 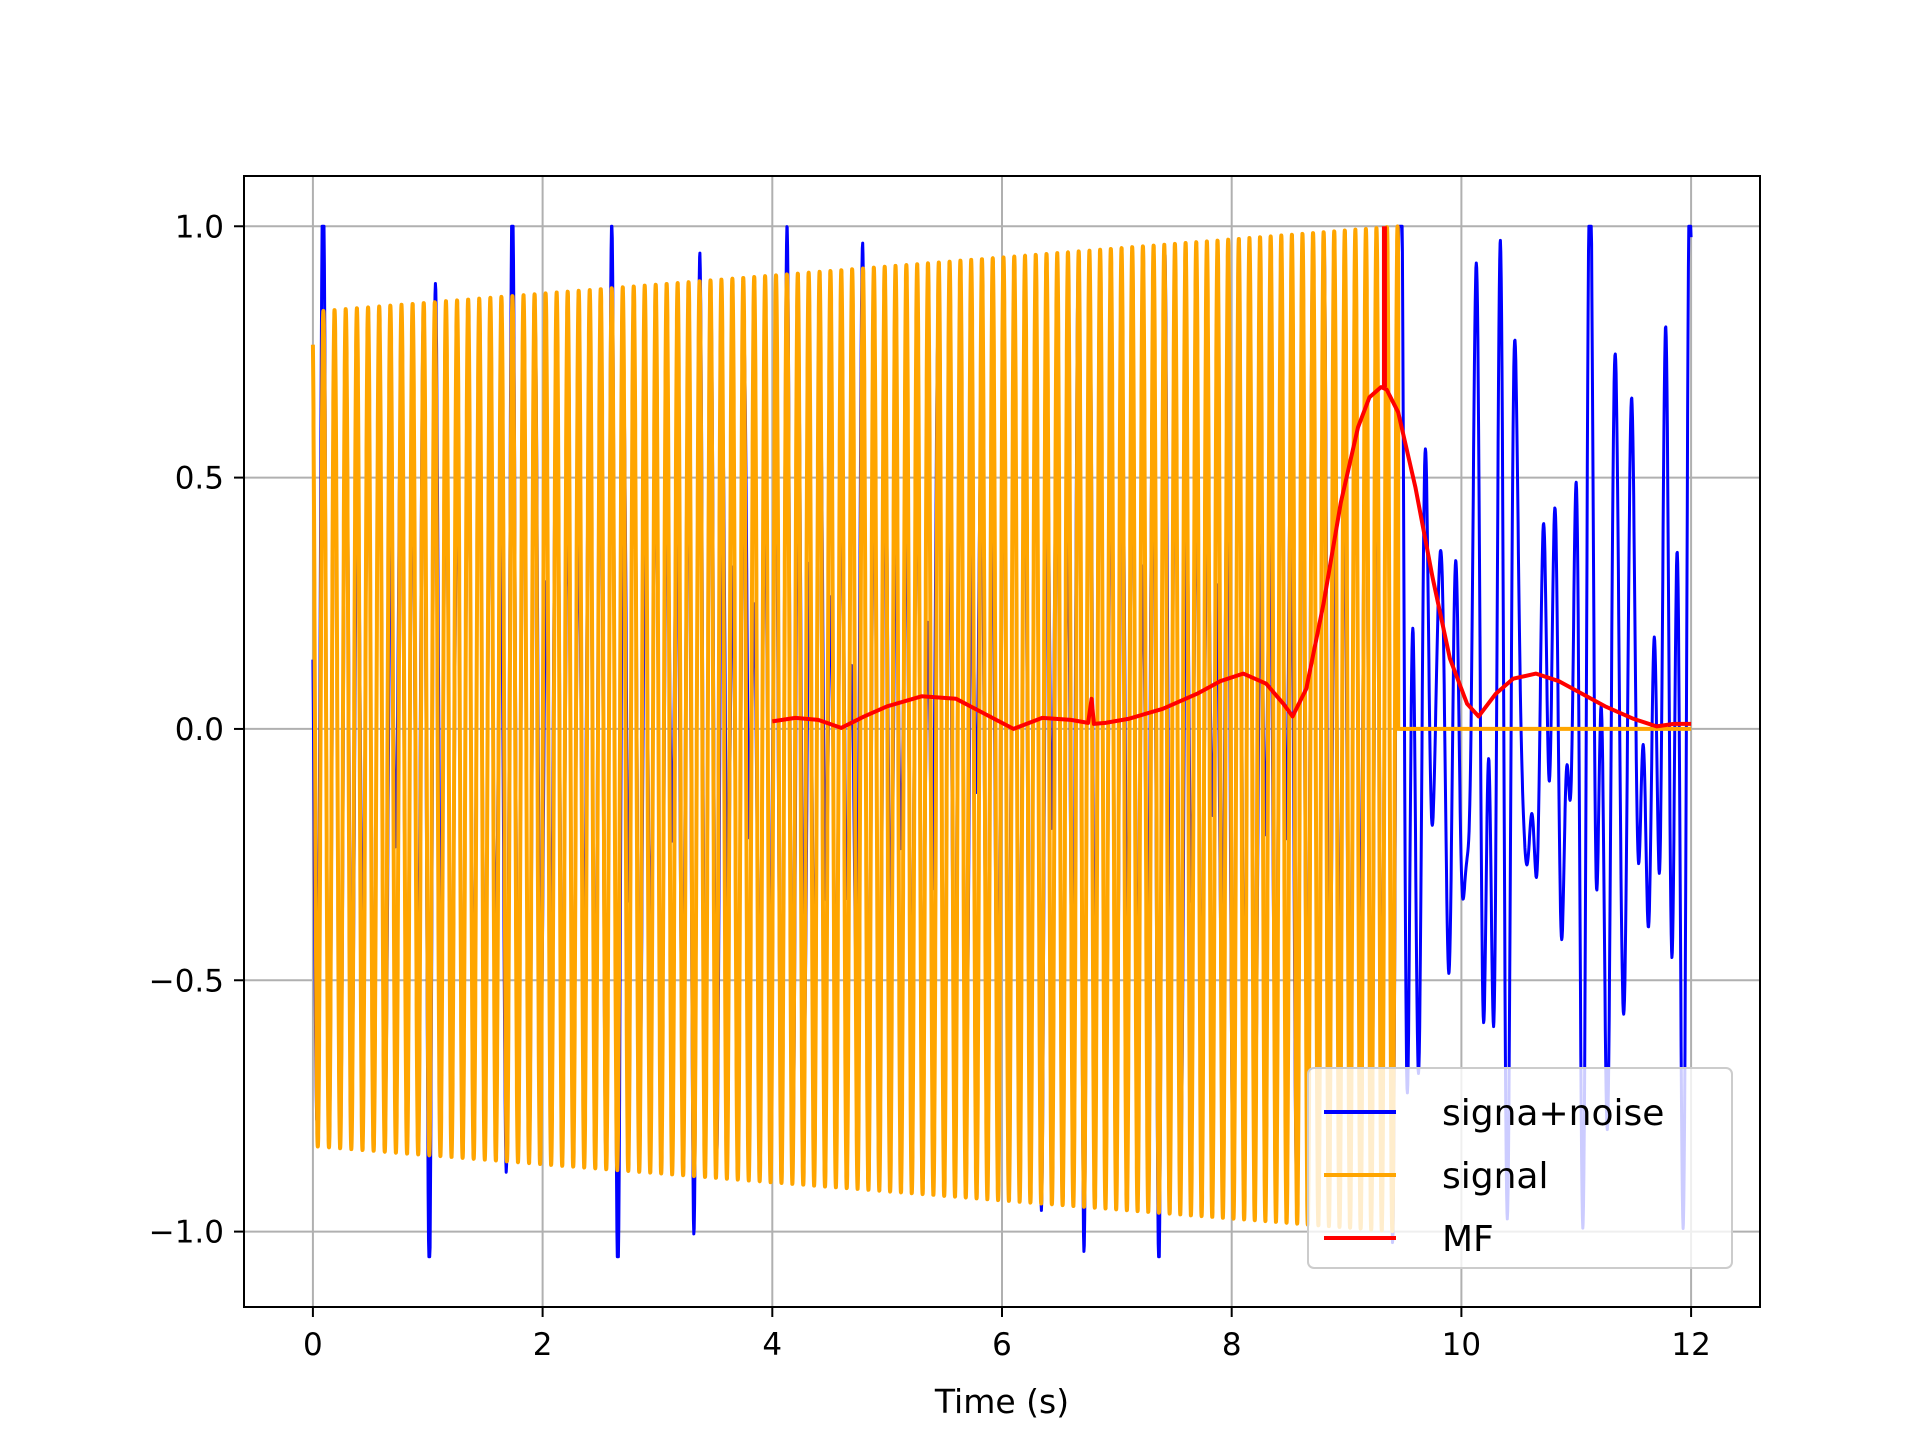 I want to click on x-tick-label: 8, so click(x=1232, y=1345).